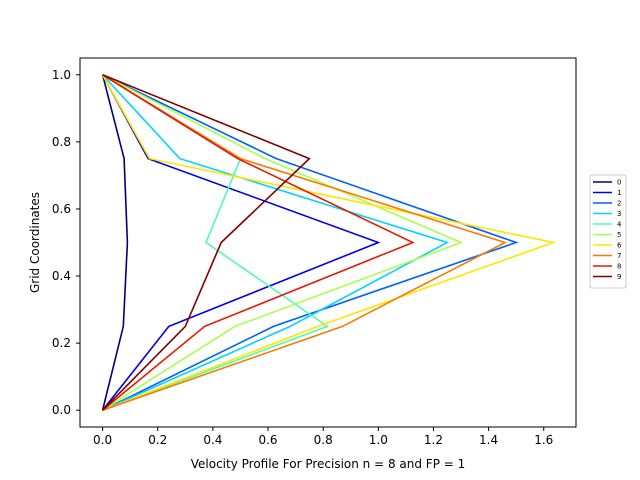 The width and height of the screenshot is (640, 480). What do you see at coordinates (619, 267) in the screenshot?
I see `legend-label-8: 8` at bounding box center [619, 267].